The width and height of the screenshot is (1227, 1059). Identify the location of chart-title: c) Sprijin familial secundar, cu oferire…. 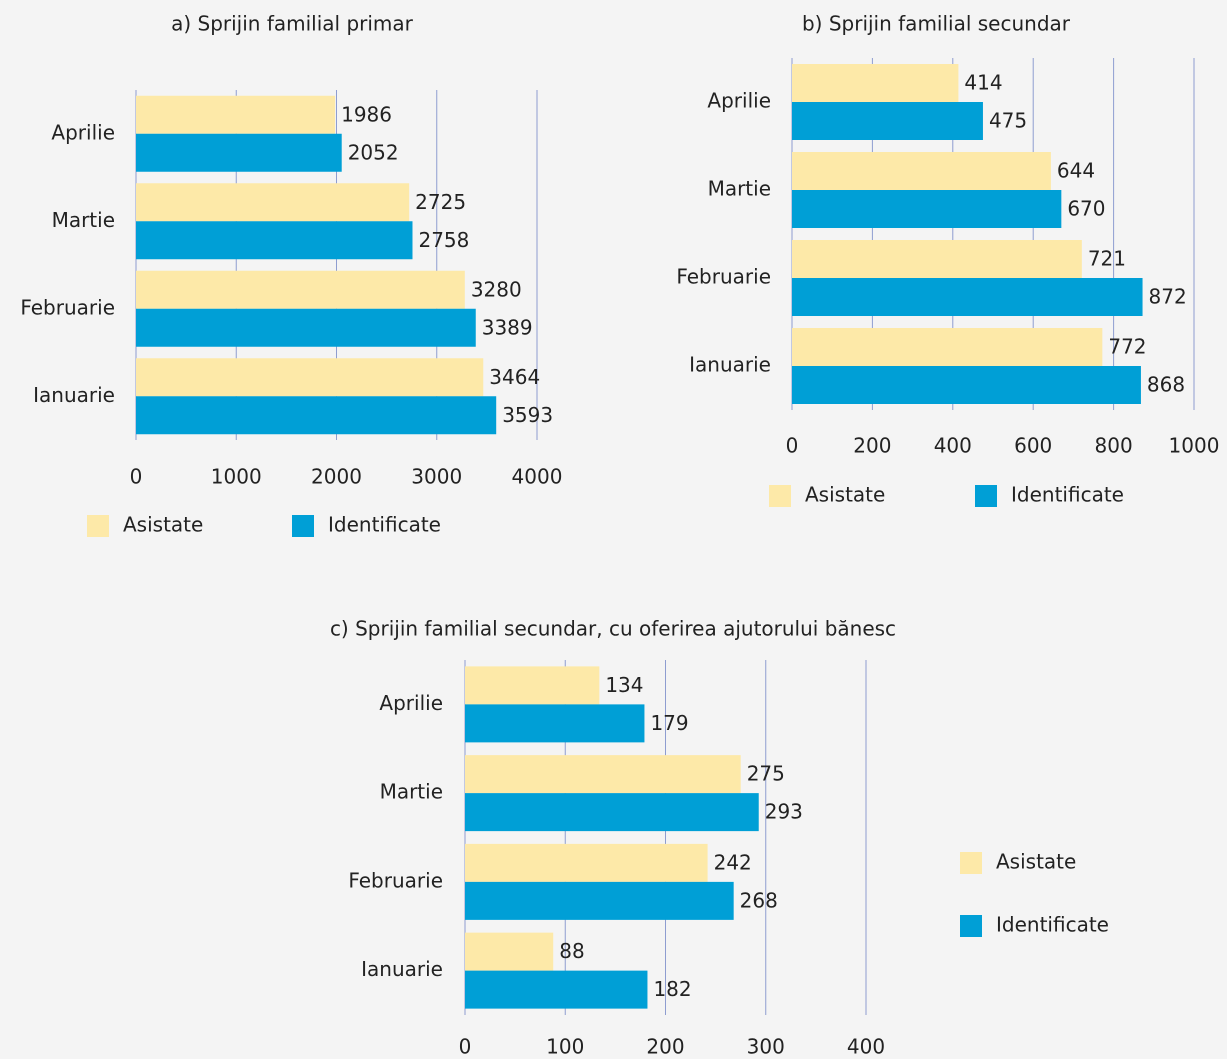
(613, 629).